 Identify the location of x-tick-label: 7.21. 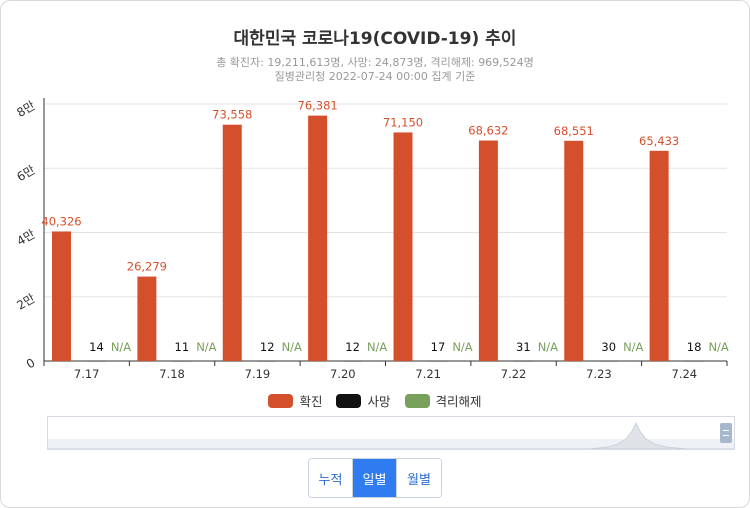
(428, 374).